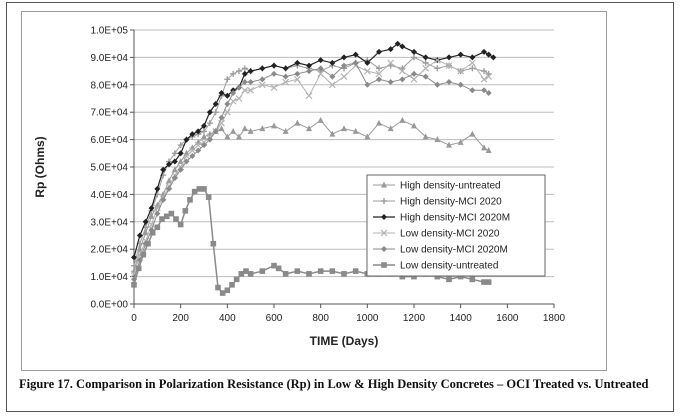  I want to click on legend-entry: High density-untreated, so click(437, 186).